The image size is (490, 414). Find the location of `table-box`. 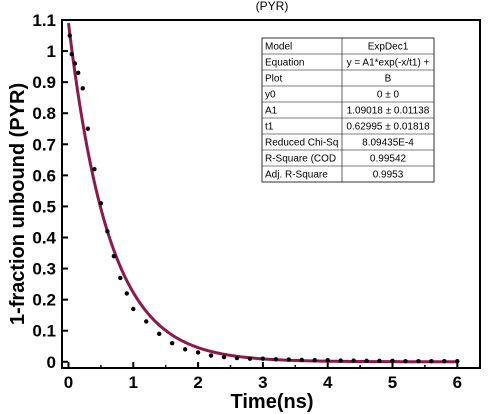

table-box is located at coordinates (348, 110).